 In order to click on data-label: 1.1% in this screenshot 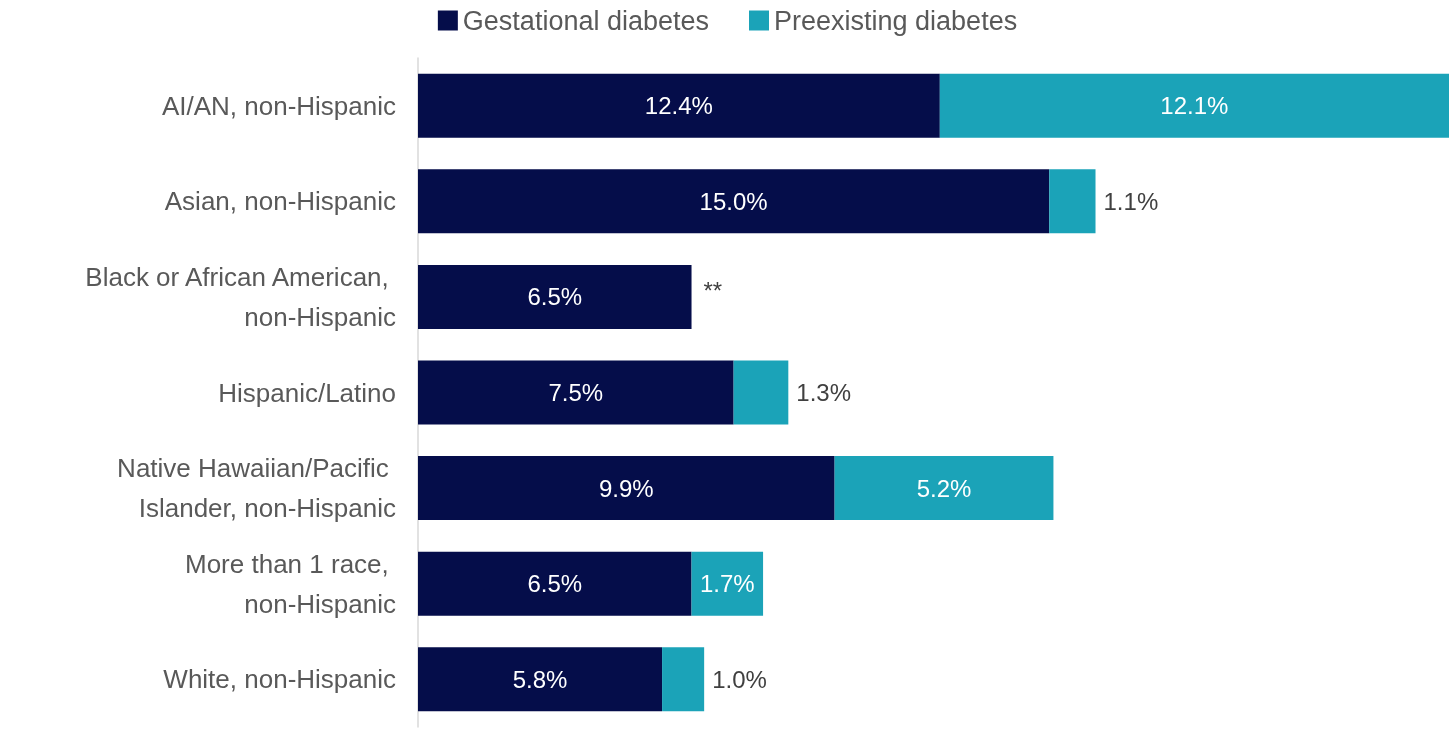, I will do `click(1131, 201)`.